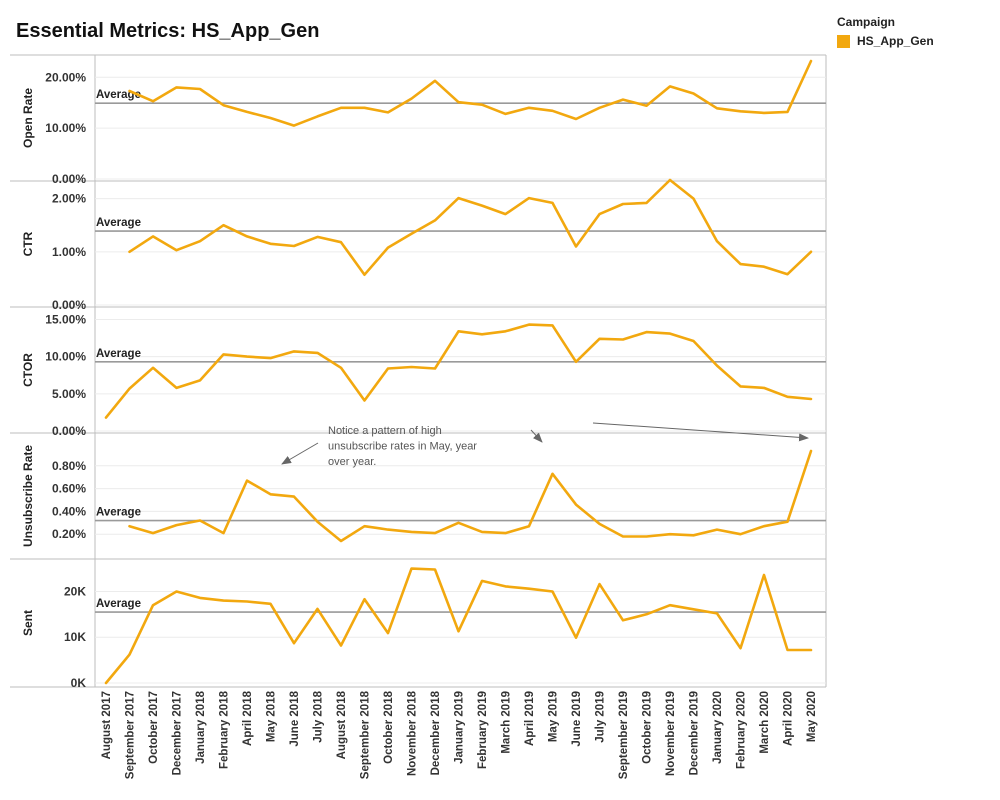 This screenshot has height=800, width=1000. I want to click on x-tick-label: November 2019, so click(671, 733).